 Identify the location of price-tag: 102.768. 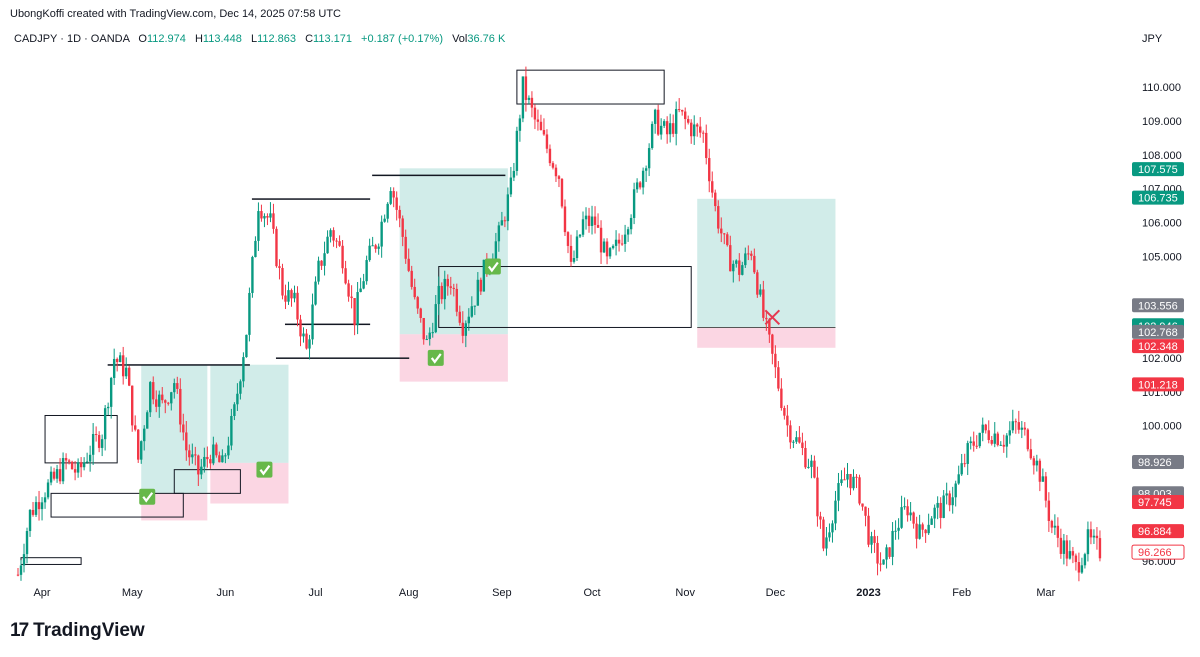
(1158, 331).